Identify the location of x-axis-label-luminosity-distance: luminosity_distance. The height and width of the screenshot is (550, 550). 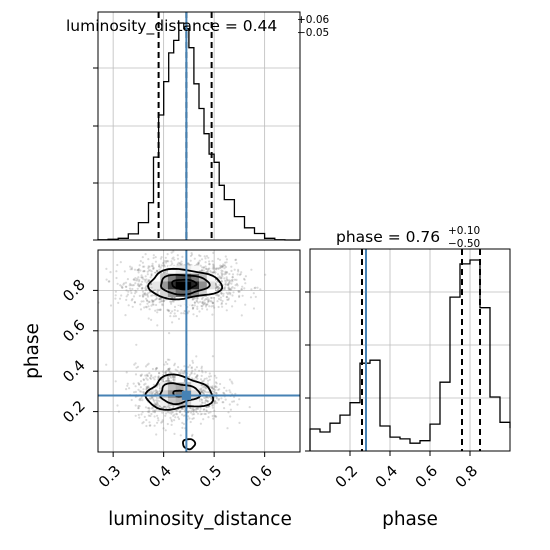
(200, 519).